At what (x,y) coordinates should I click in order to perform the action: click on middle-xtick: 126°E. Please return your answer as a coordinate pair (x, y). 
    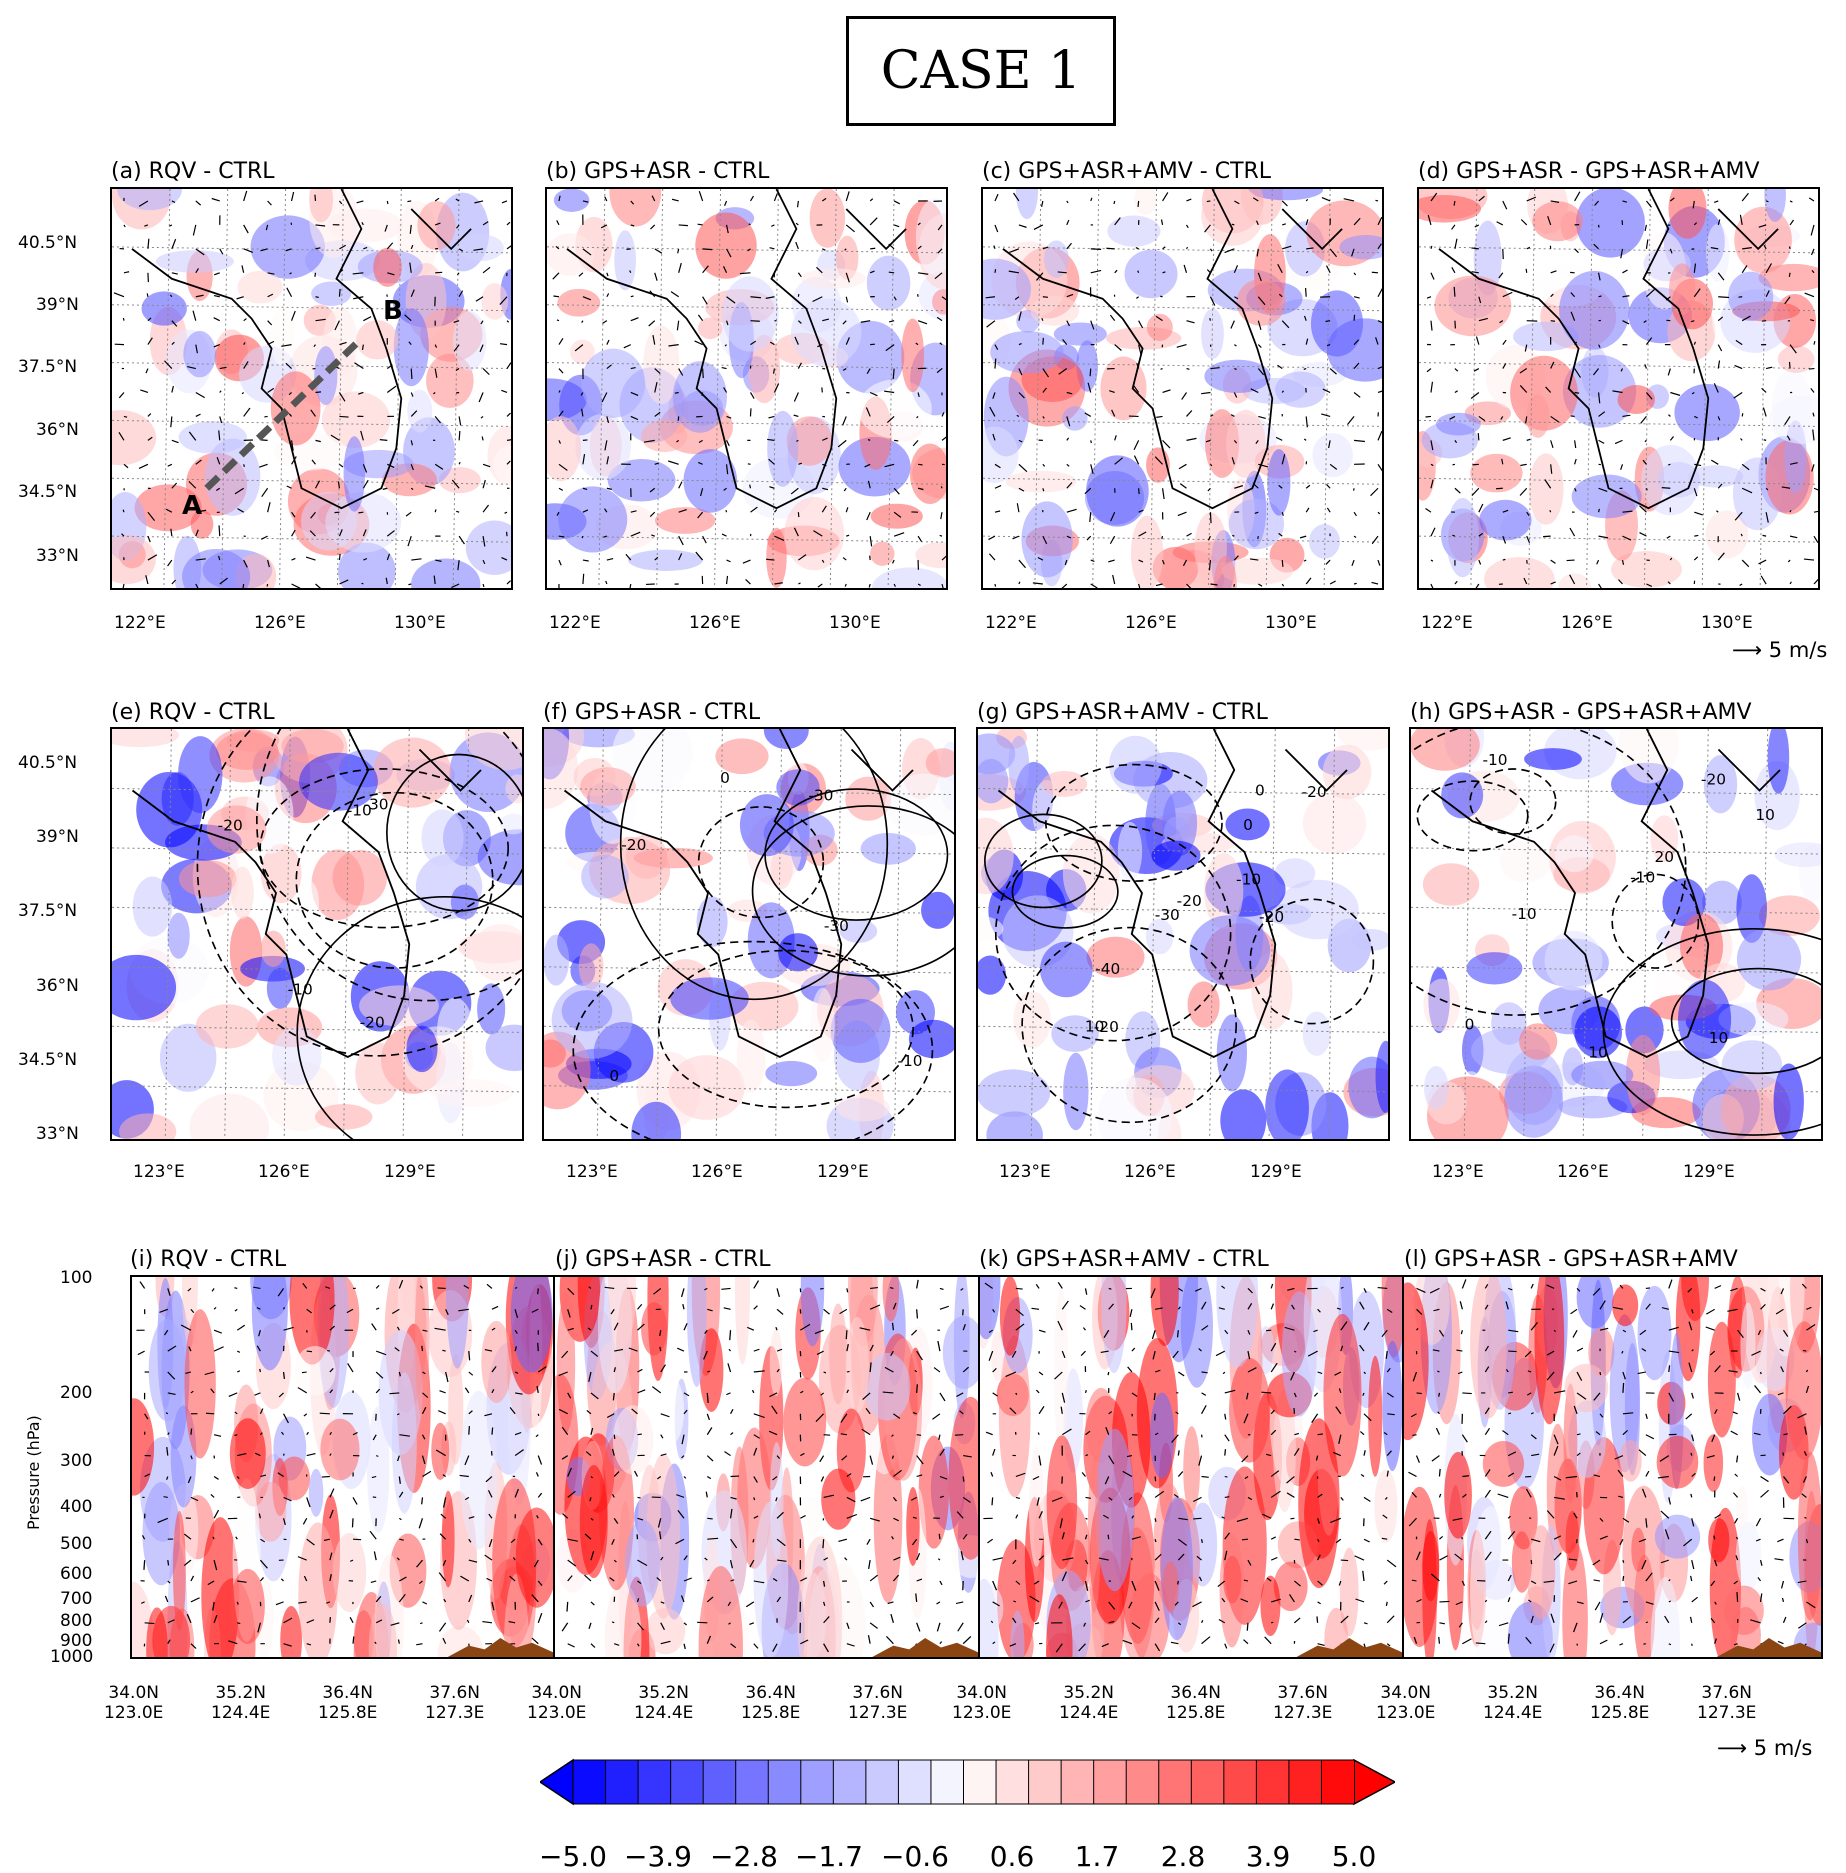
    Looking at the image, I should click on (284, 1172).